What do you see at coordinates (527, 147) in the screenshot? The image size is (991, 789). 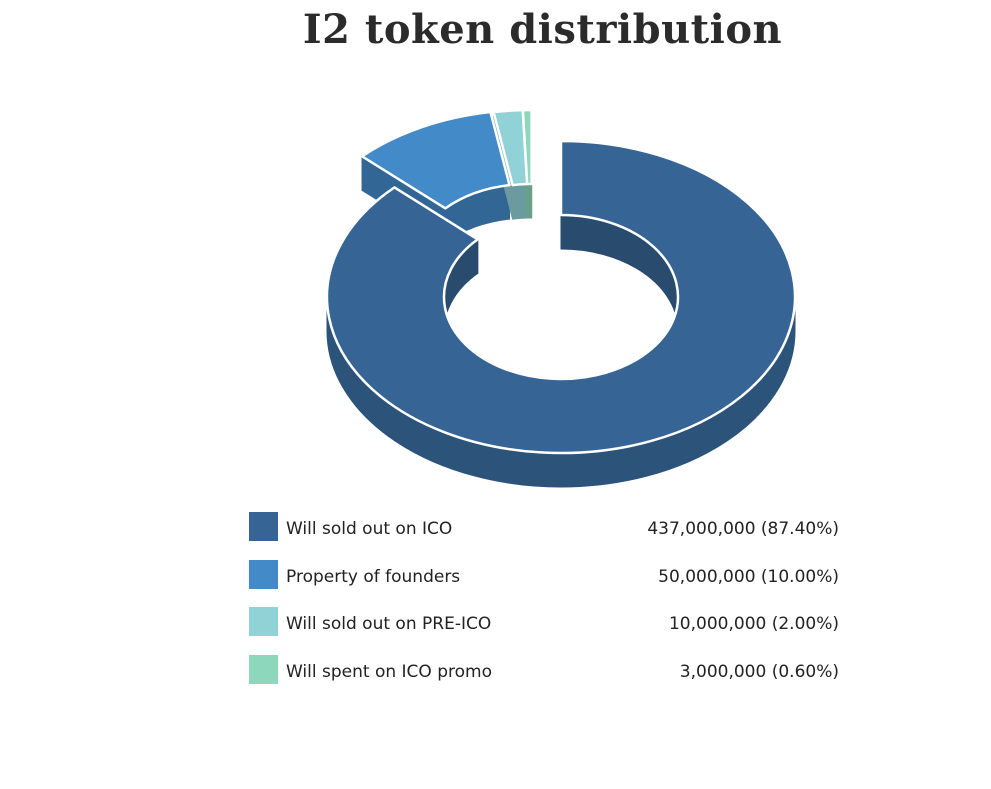 I see `slice-promo` at bounding box center [527, 147].